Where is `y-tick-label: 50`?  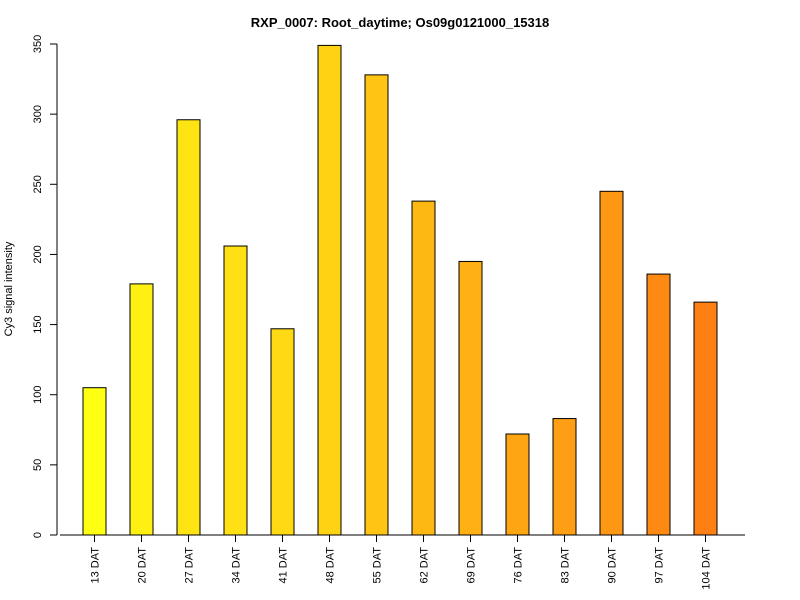
y-tick-label: 50 is located at coordinates (38, 465).